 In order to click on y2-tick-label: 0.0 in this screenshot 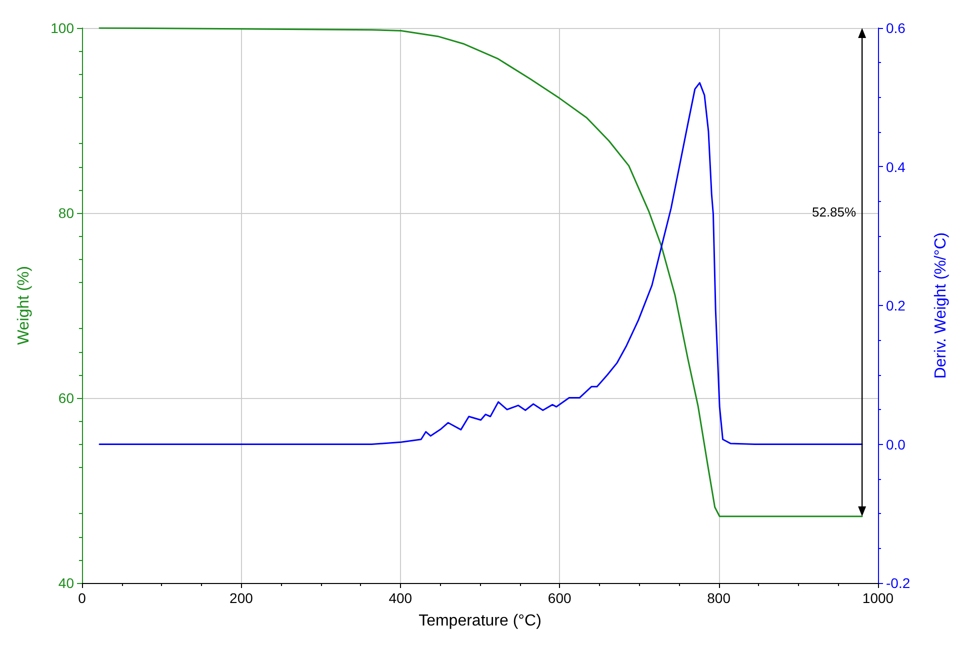, I will do `click(896, 444)`.